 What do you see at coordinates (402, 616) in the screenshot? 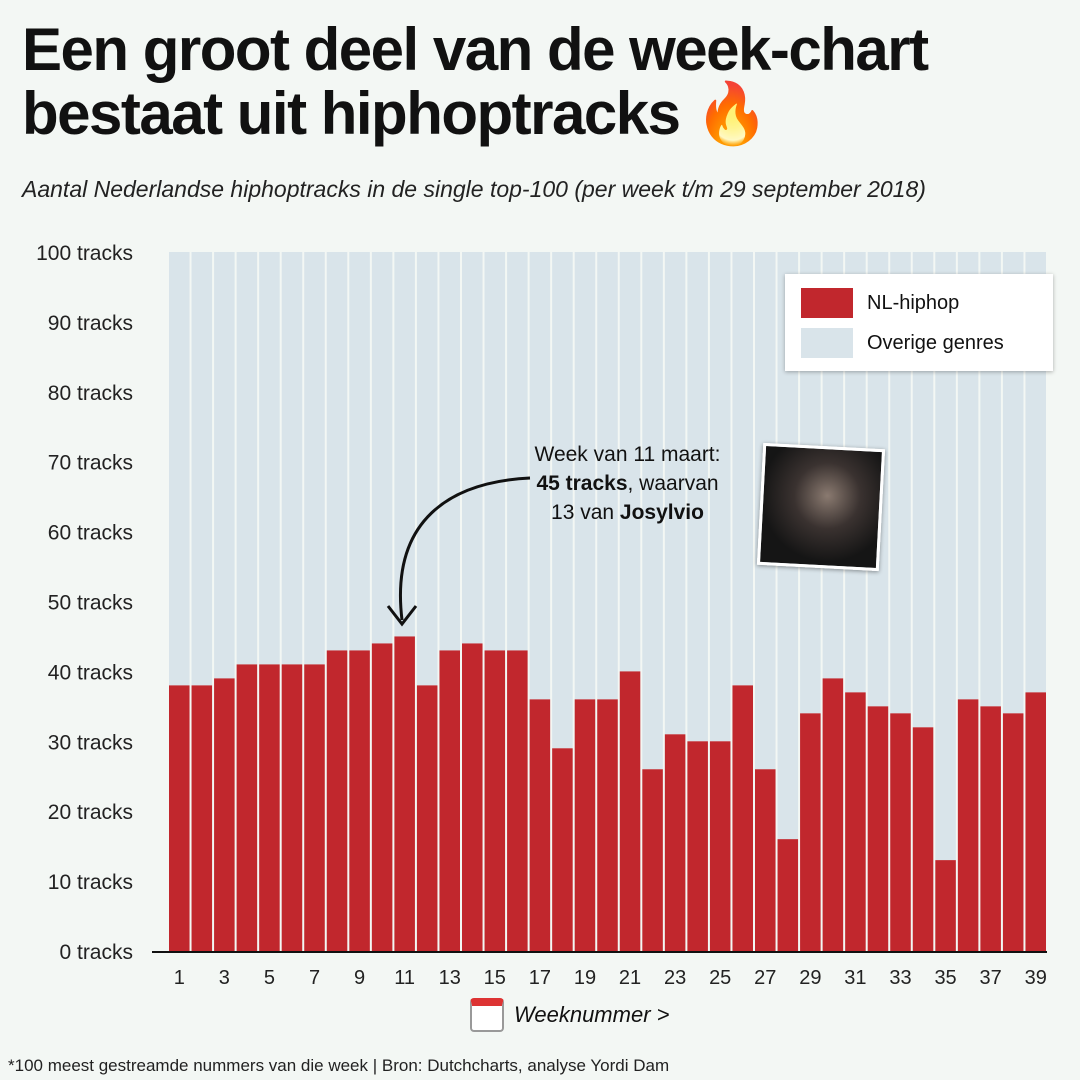
I see `arrow-head-icon` at bounding box center [402, 616].